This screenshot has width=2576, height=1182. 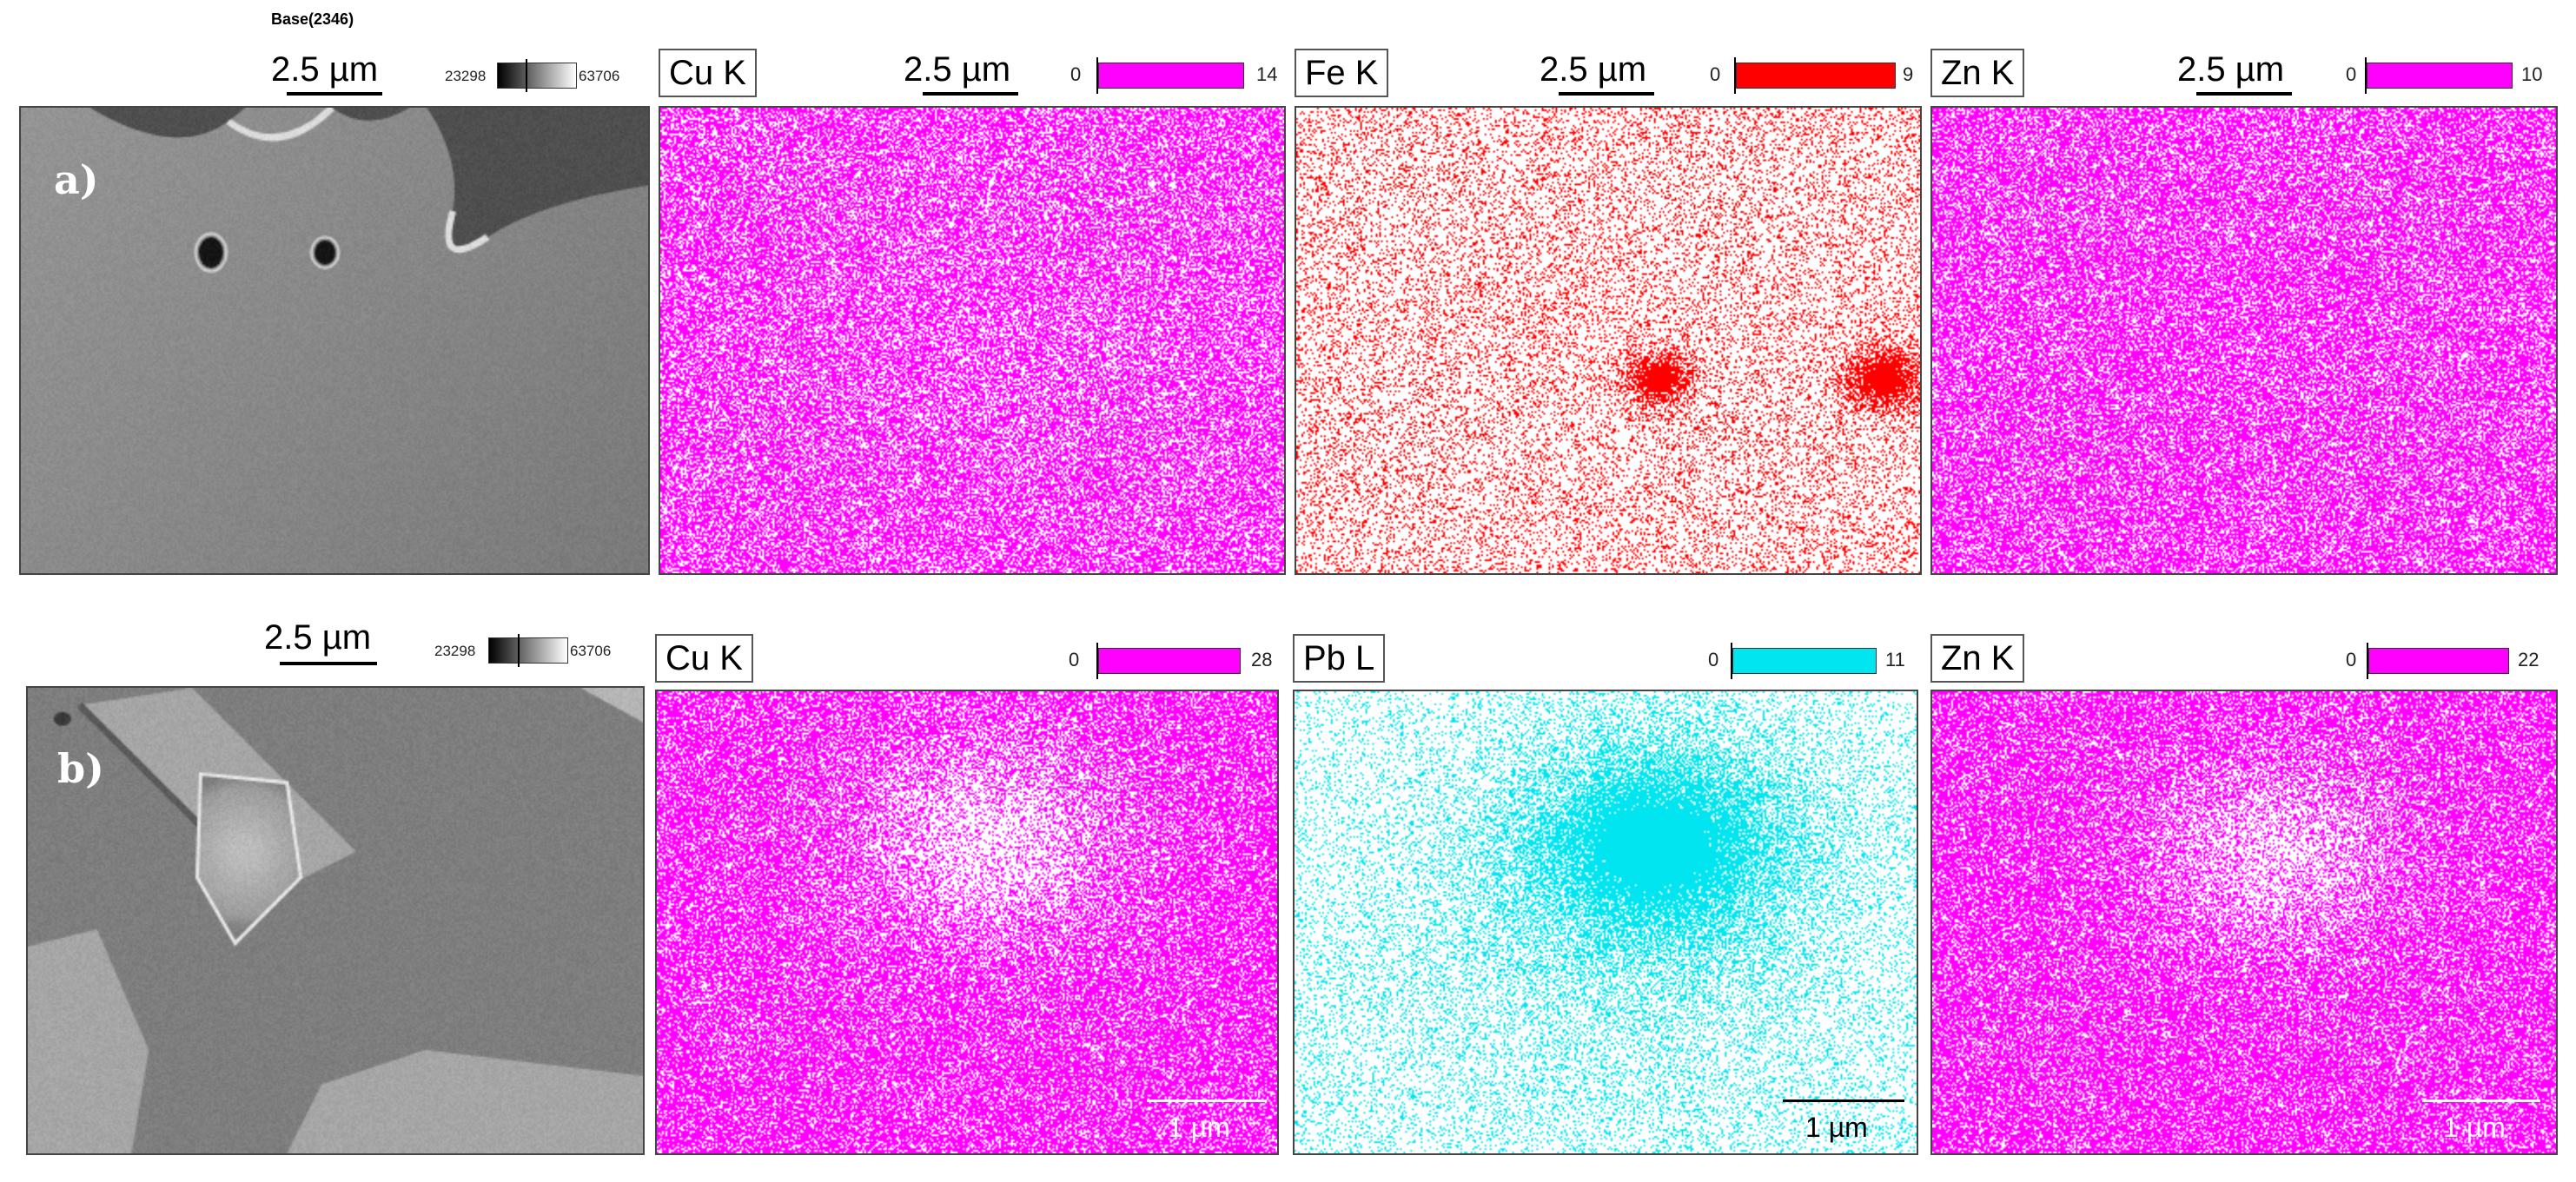 What do you see at coordinates (1339, 658) in the screenshot?
I see `map-label-pb-b: Pb L` at bounding box center [1339, 658].